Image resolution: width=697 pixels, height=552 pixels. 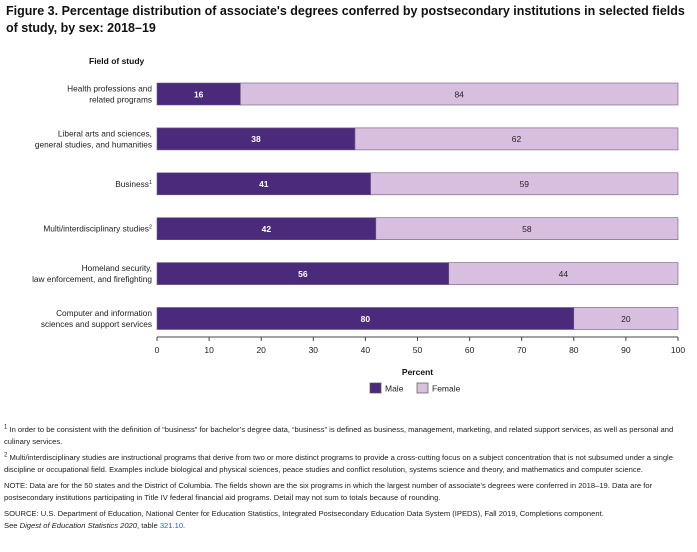 I want to click on data-label-male-2: 41, so click(x=264, y=184).